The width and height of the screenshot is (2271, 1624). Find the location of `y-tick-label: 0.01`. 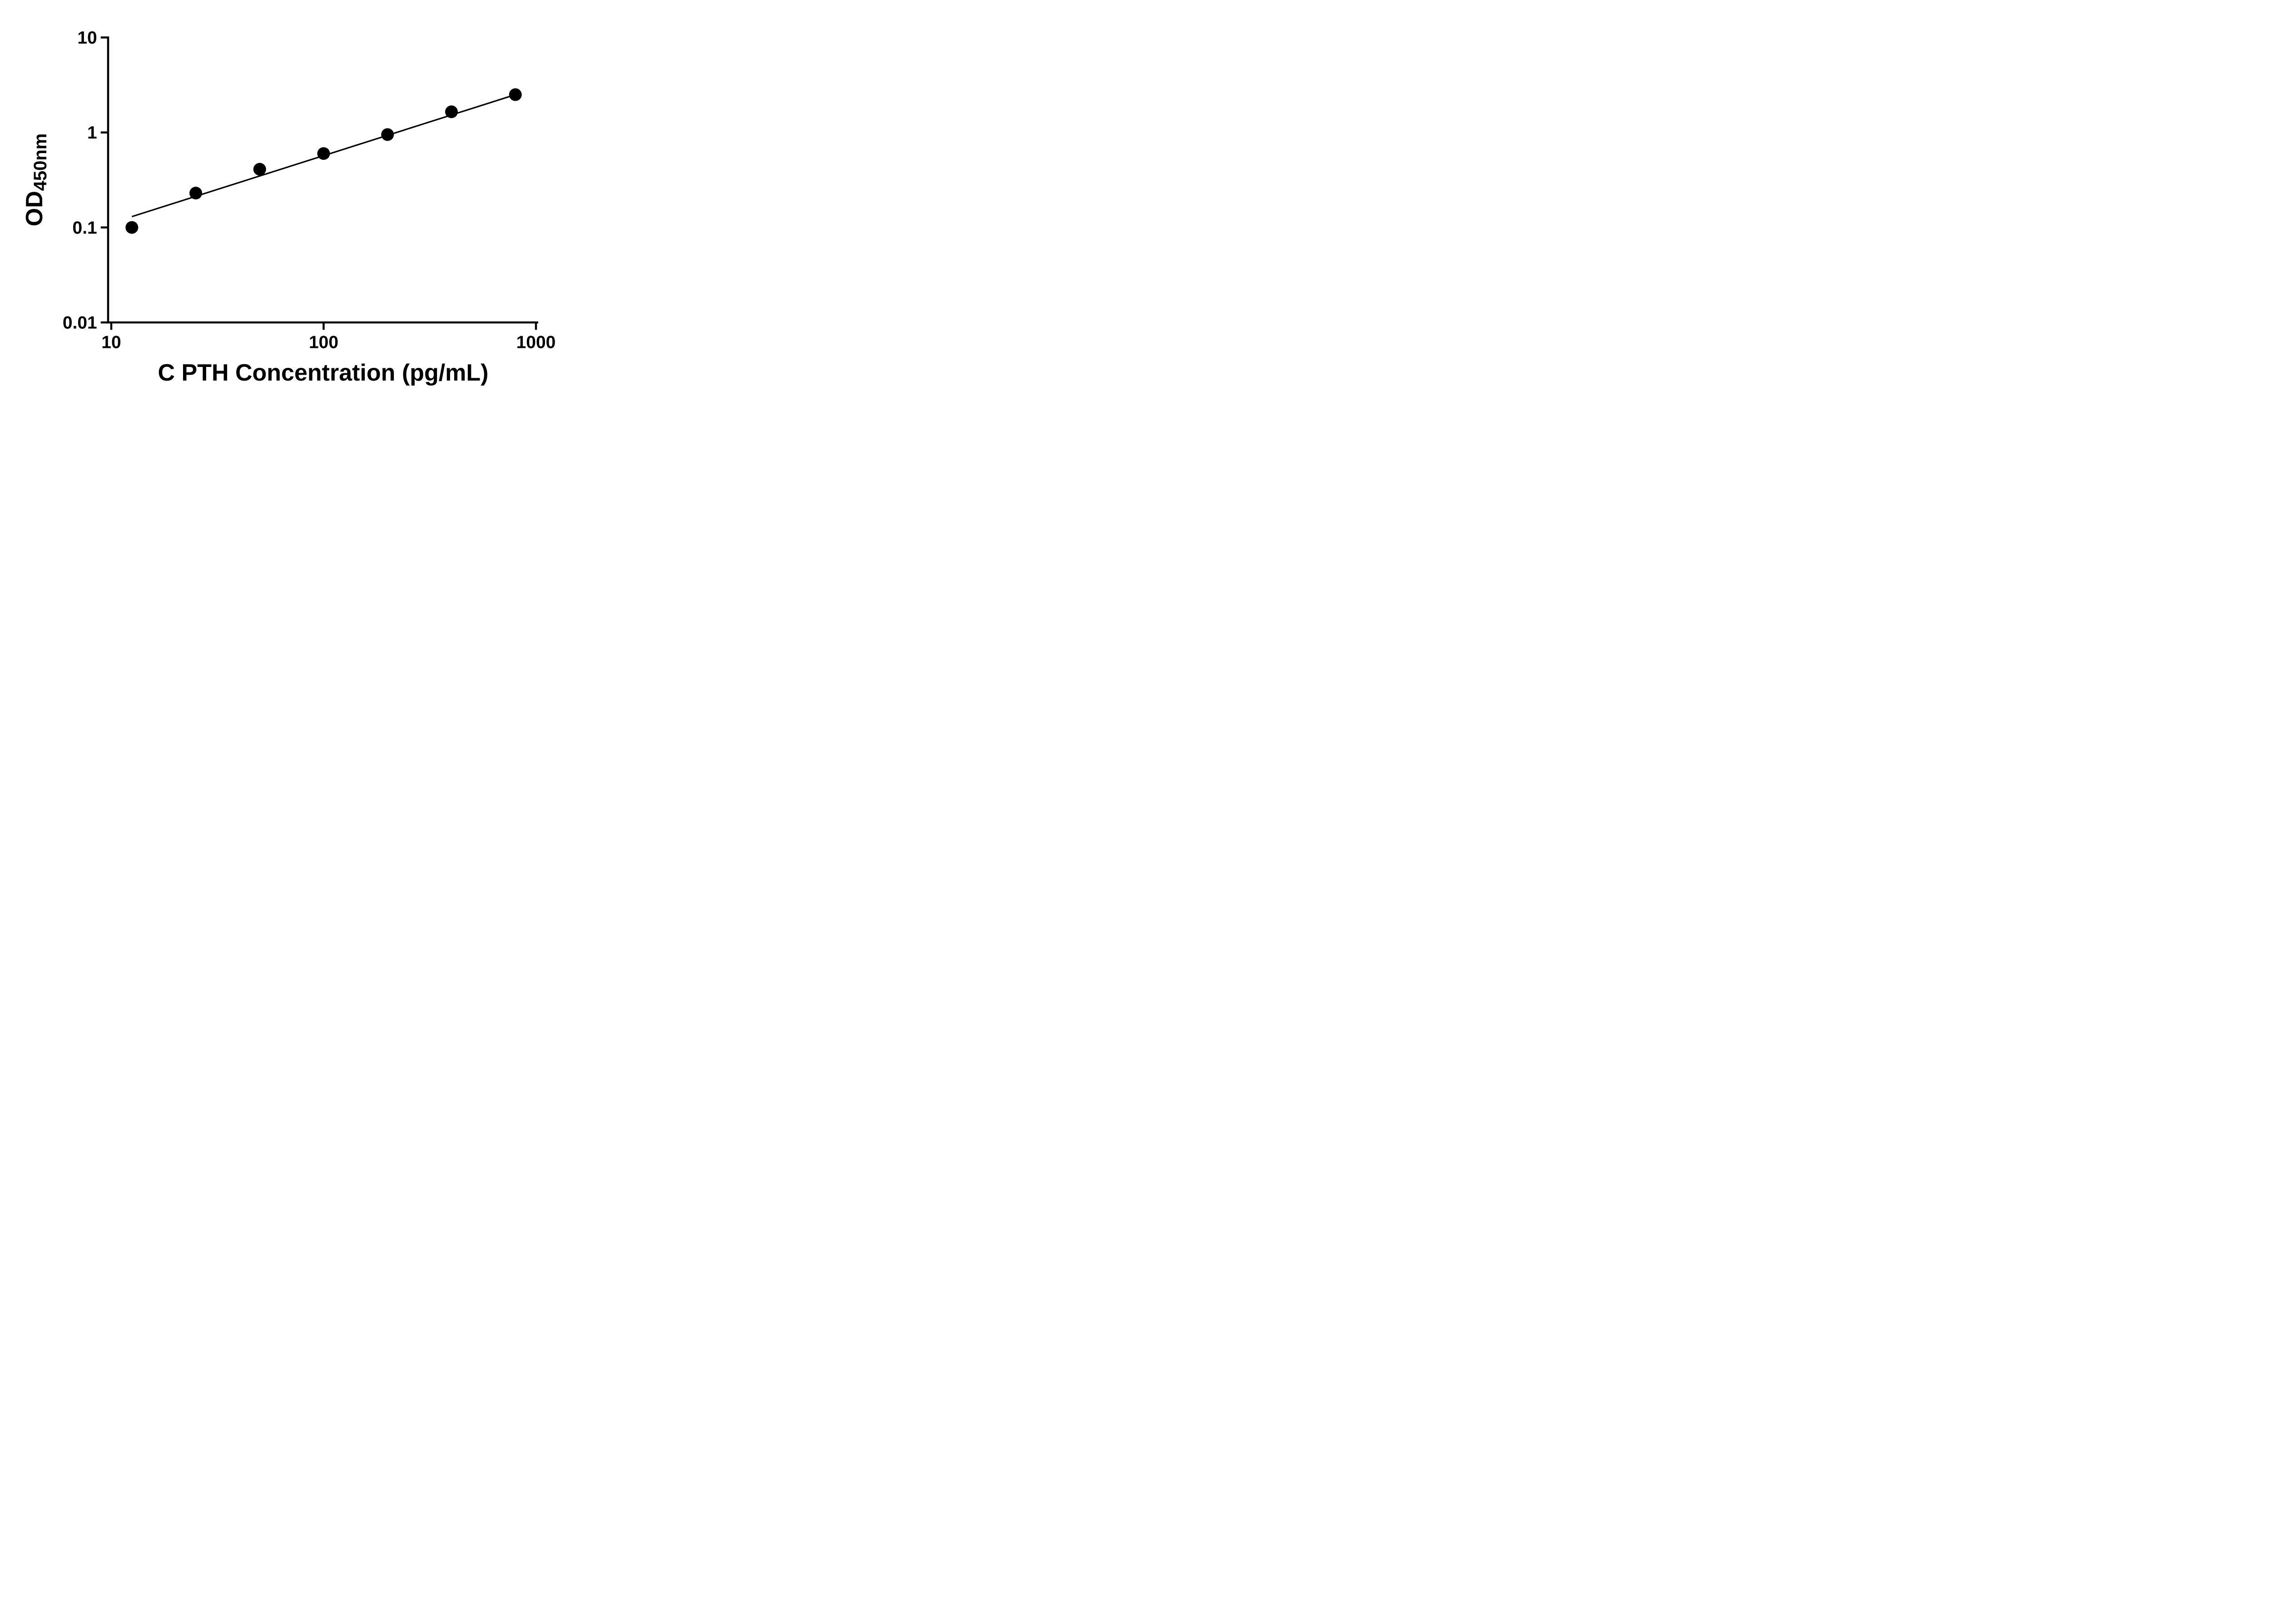

y-tick-label: 0.01 is located at coordinates (80, 323).